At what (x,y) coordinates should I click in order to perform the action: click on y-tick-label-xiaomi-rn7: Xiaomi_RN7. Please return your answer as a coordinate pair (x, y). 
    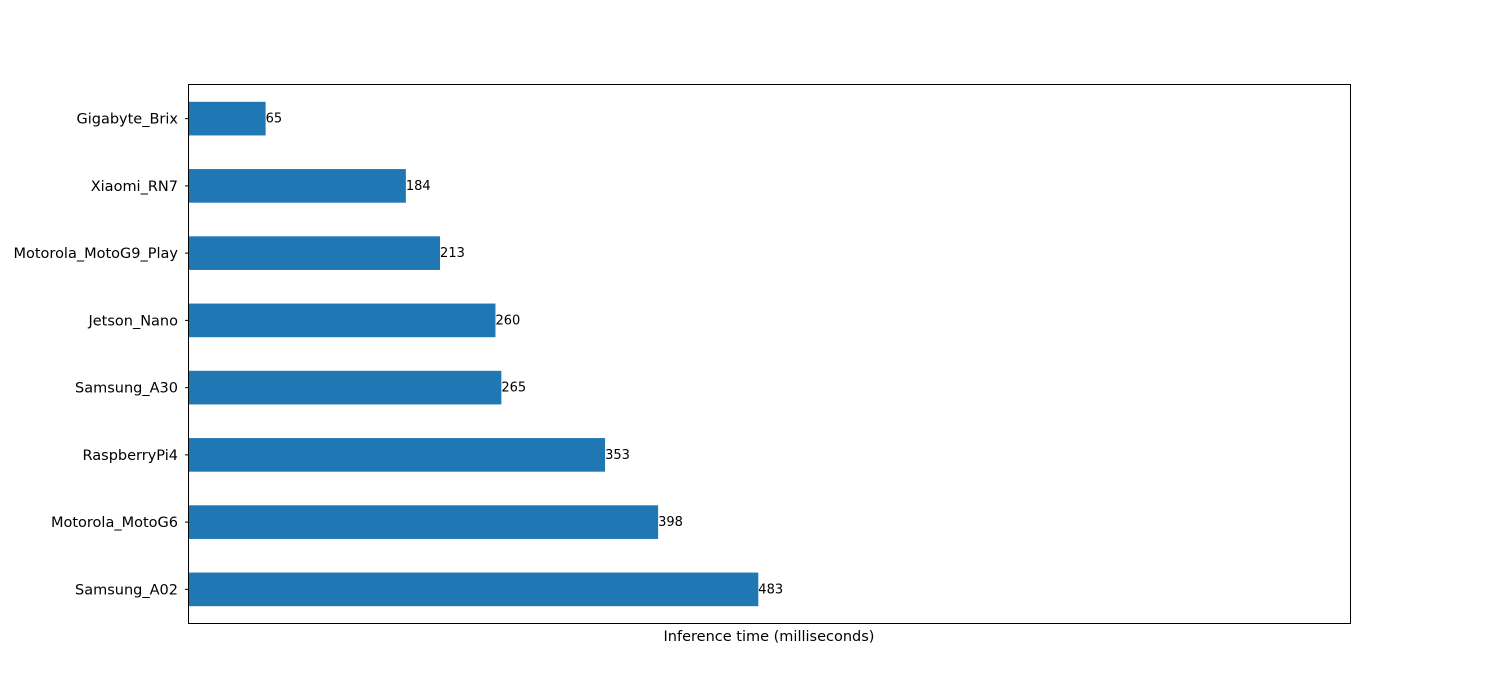
    Looking at the image, I should click on (134, 187).